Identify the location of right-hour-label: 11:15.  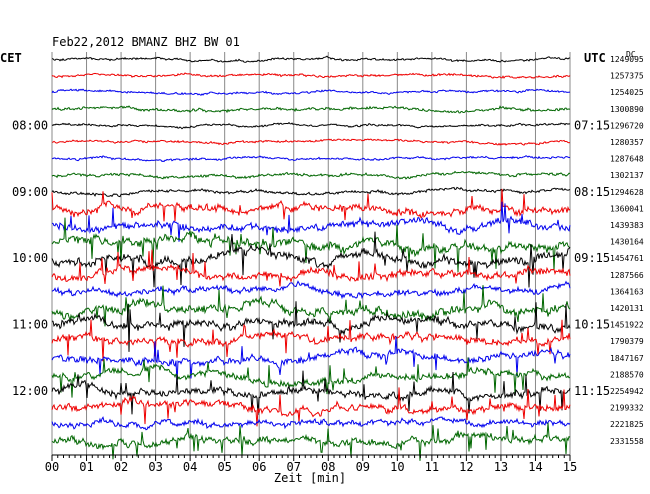
(592, 391).